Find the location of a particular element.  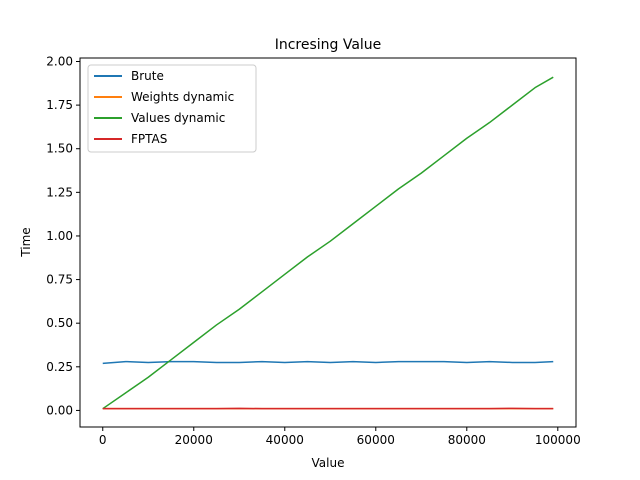

legend-label-brute: Brute is located at coordinates (147, 76).